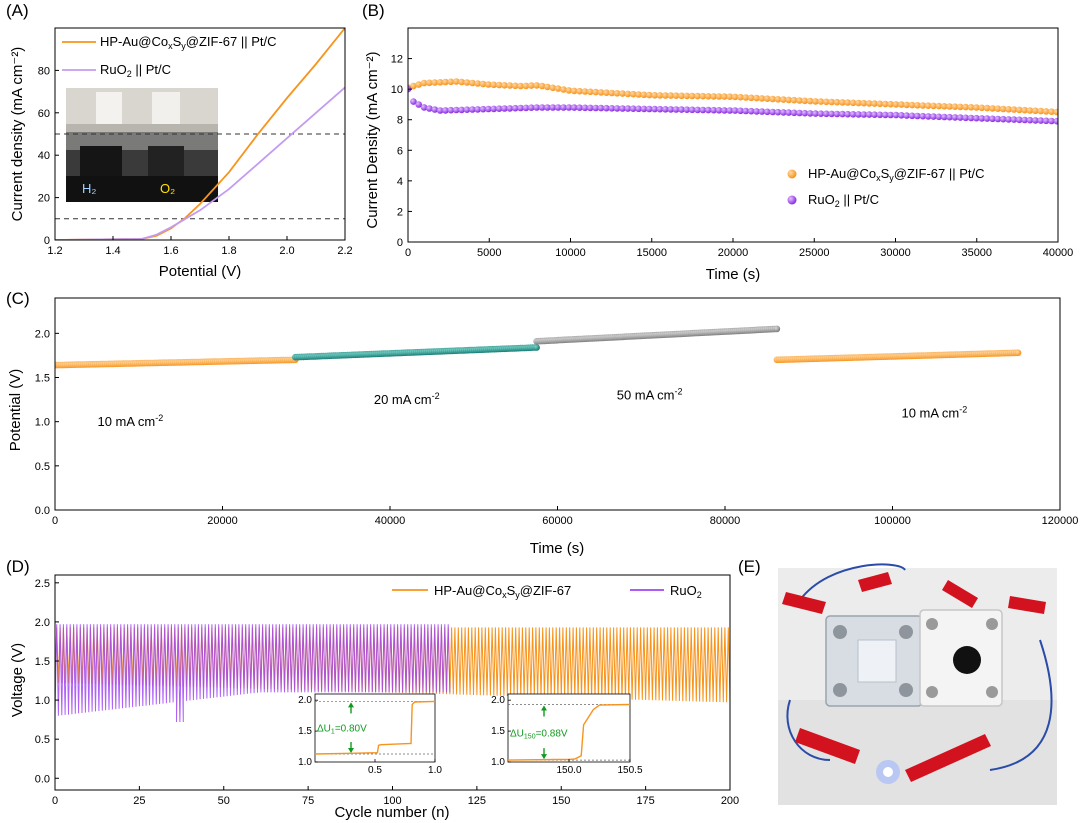  What do you see at coordinates (539, 734) in the screenshot?
I see `delta-u-label: ΔU150=0.88V` at bounding box center [539, 734].